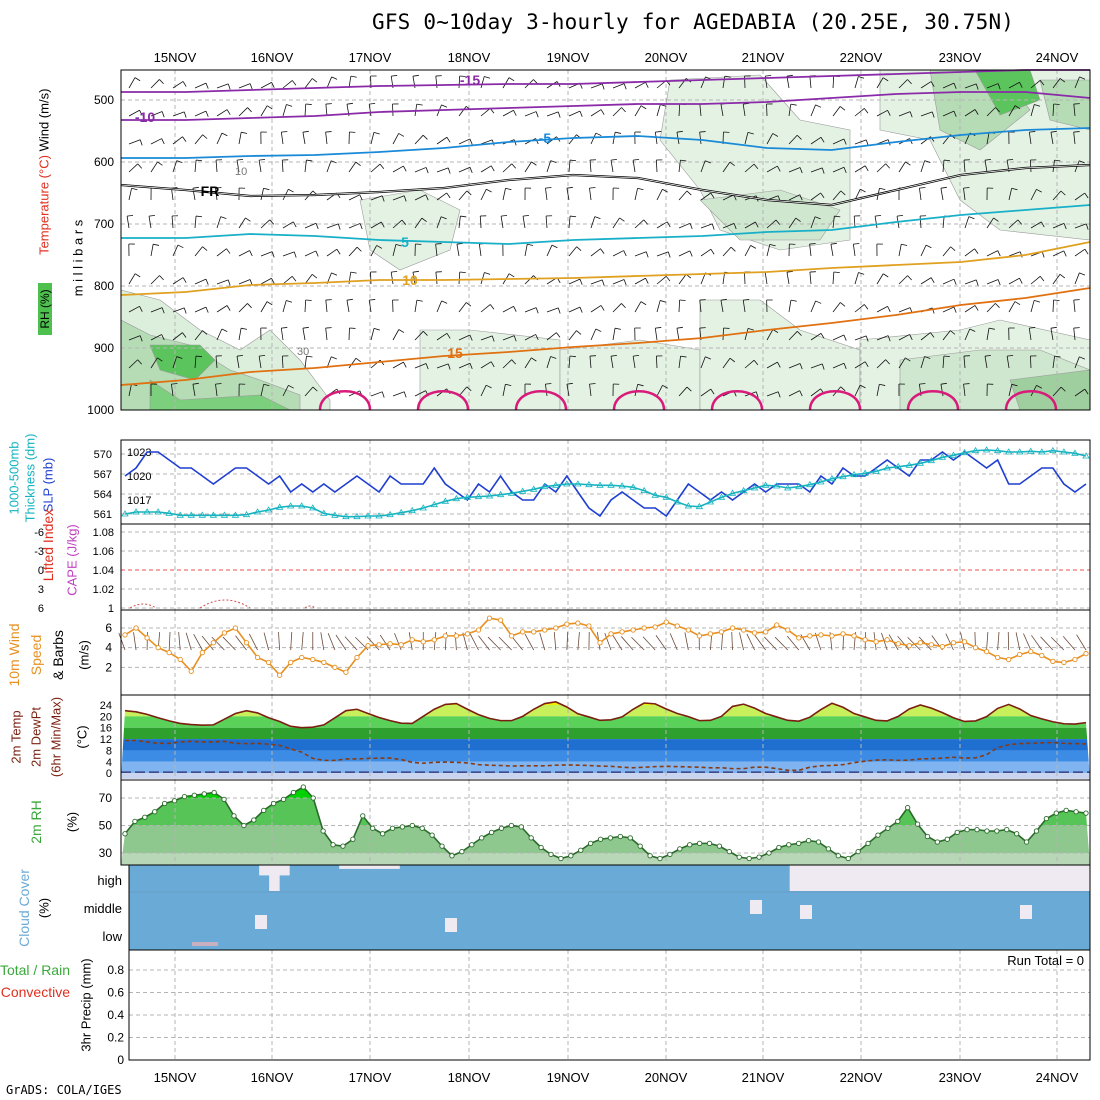  Describe the element at coordinates (36, 655) in the screenshot. I see `wind10-ylabel-2: Speed` at that location.